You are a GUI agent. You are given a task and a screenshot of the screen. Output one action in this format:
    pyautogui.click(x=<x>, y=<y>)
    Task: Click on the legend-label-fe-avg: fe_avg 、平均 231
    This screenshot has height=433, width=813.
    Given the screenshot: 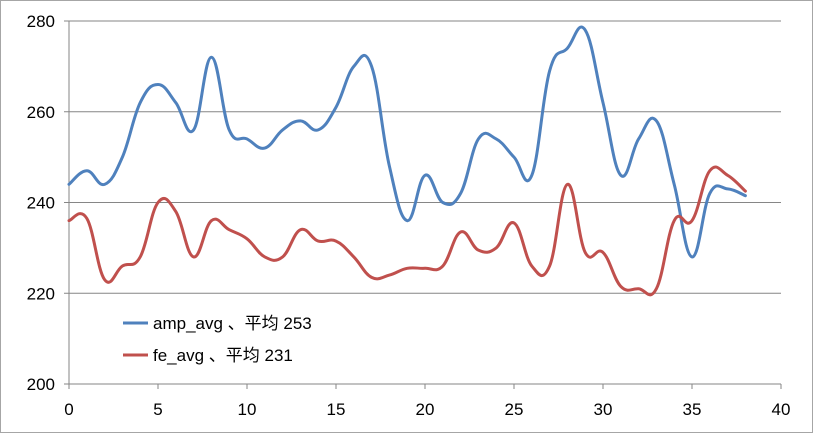 What is the action you would take?
    pyautogui.click(x=223, y=355)
    